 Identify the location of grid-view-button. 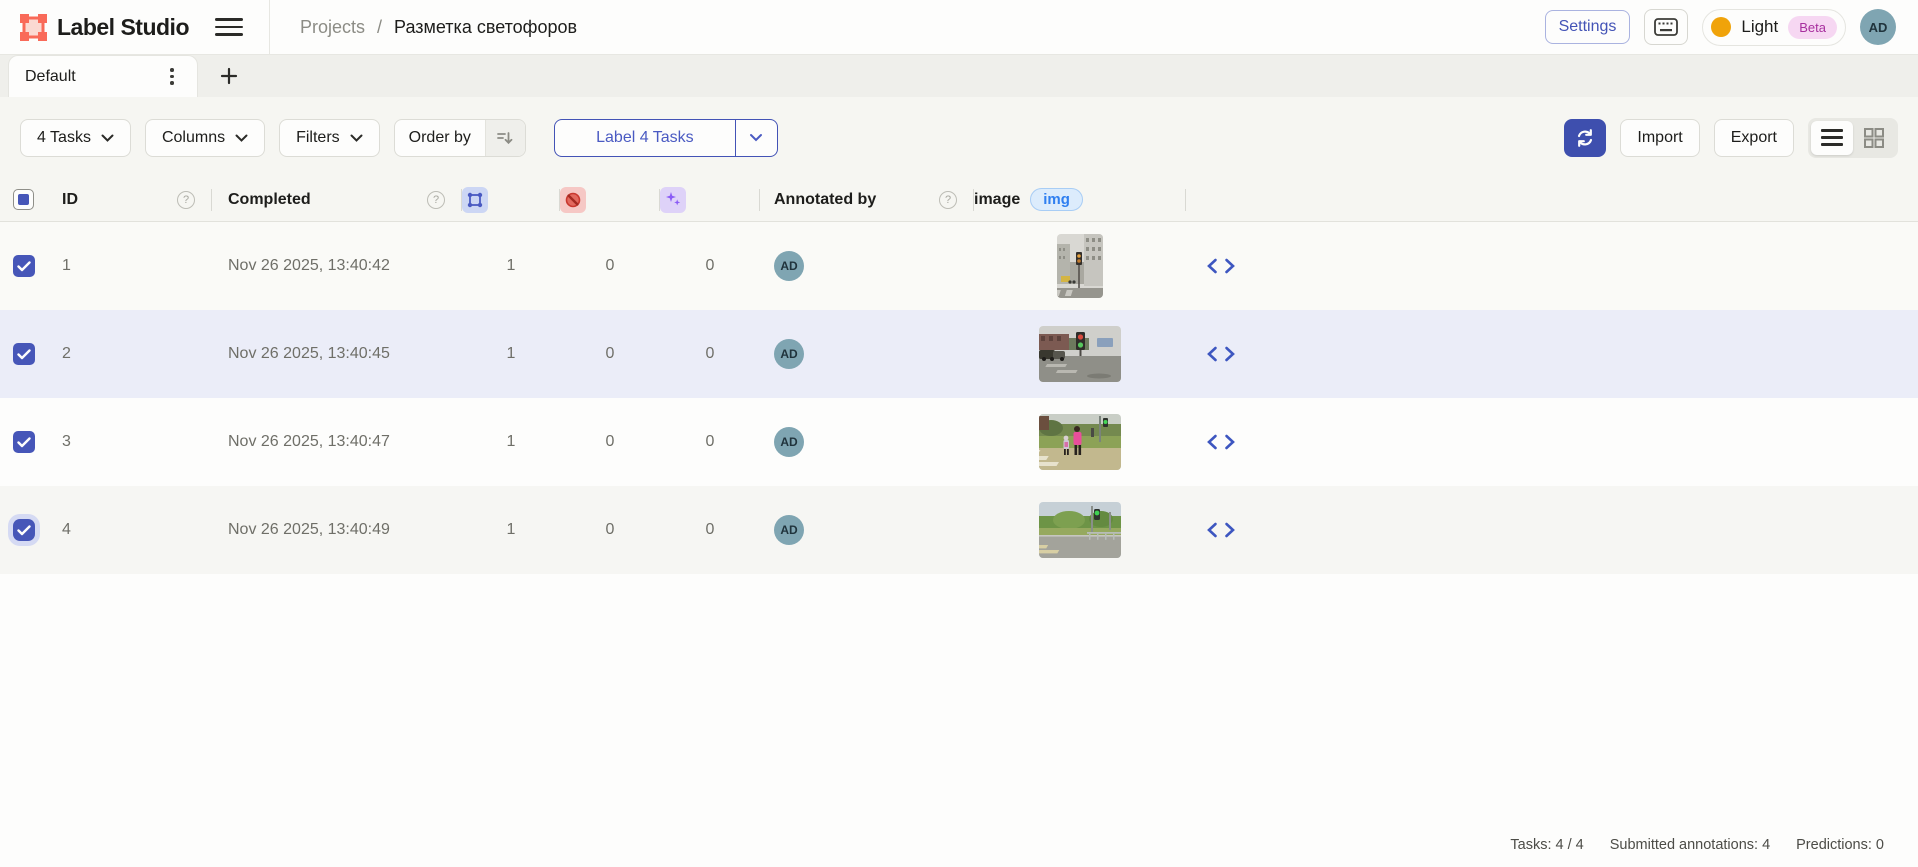
(1874, 138).